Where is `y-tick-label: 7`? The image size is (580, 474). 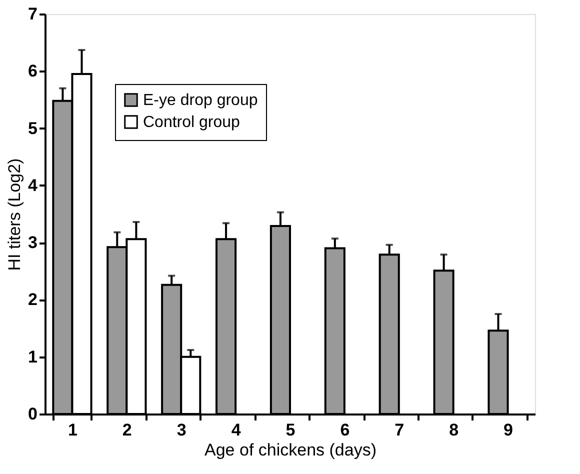
y-tick-label: 7 is located at coordinates (33, 14).